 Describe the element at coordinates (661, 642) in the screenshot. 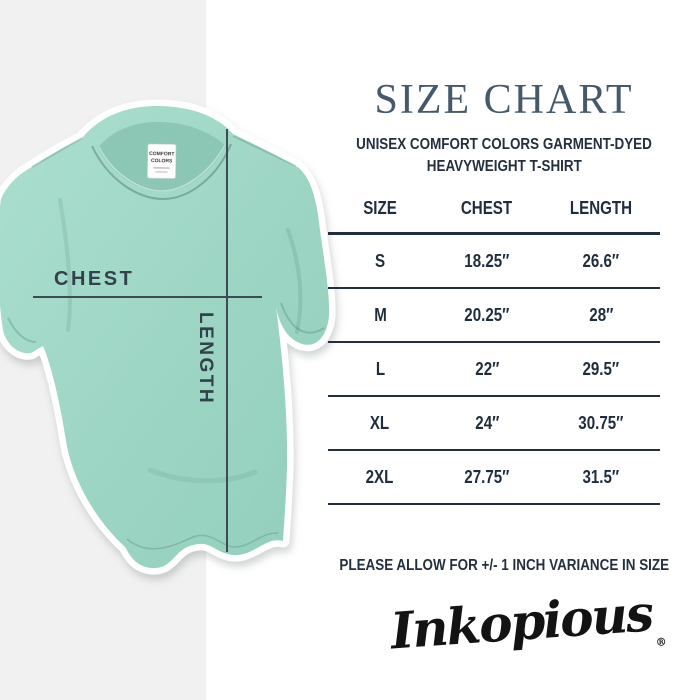

I see `registered-trademark-icon: ®` at that location.